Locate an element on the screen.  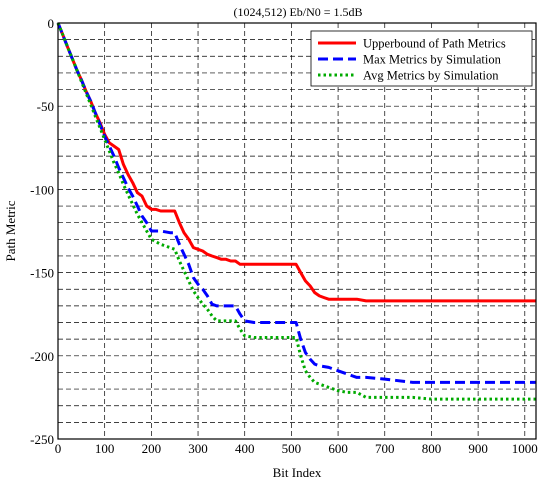
y-tick-label: 0 is located at coordinates (51, 23).